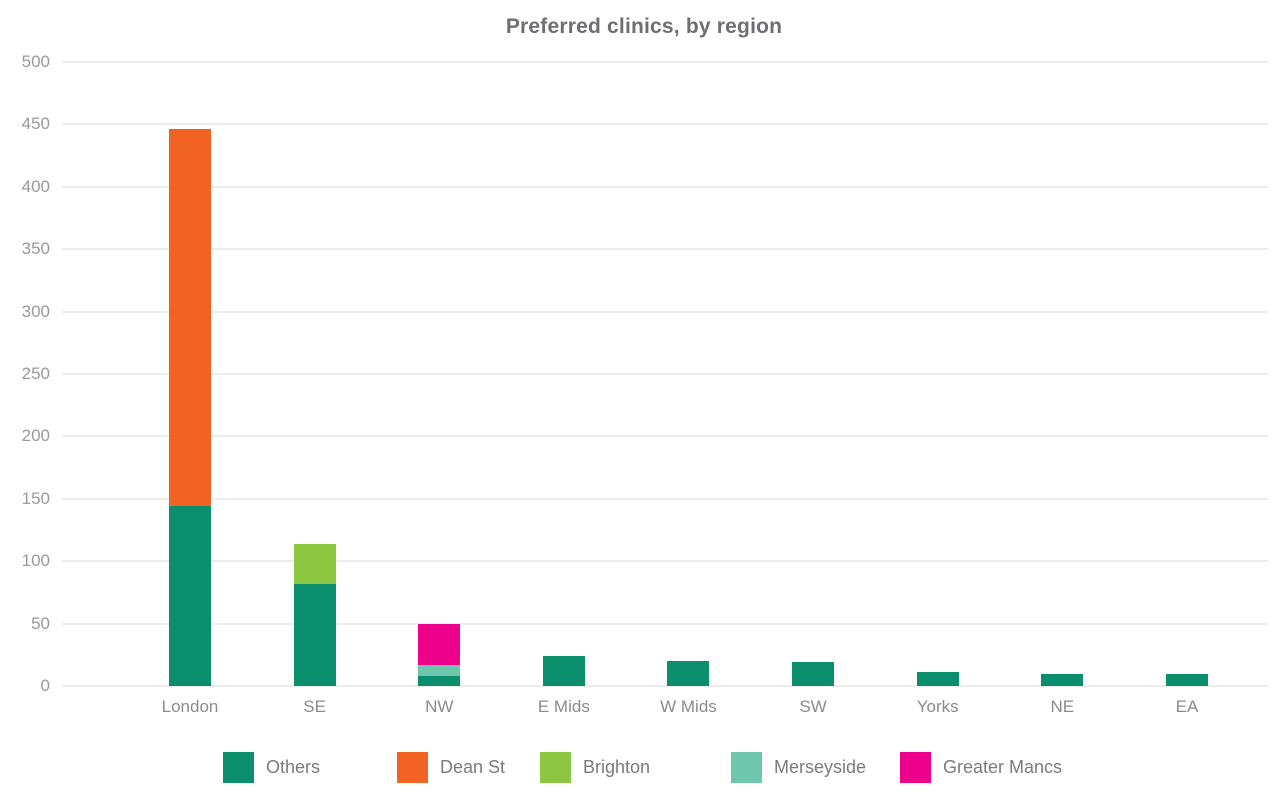  Describe the element at coordinates (35, 249) in the screenshot. I see `y-axis-label: 350` at that location.